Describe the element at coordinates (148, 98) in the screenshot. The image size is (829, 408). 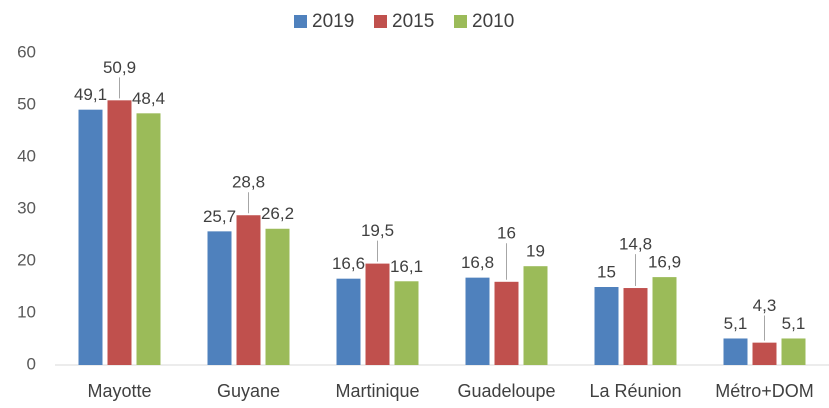
I see `data-label: 48,4` at that location.